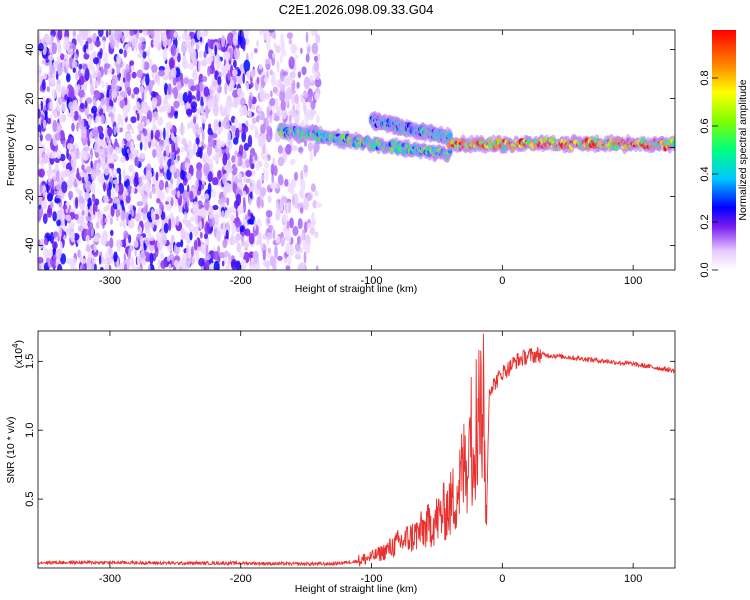  What do you see at coordinates (30, 361) in the screenshot?
I see `snr-y-tick-label: 1.5` at bounding box center [30, 361].